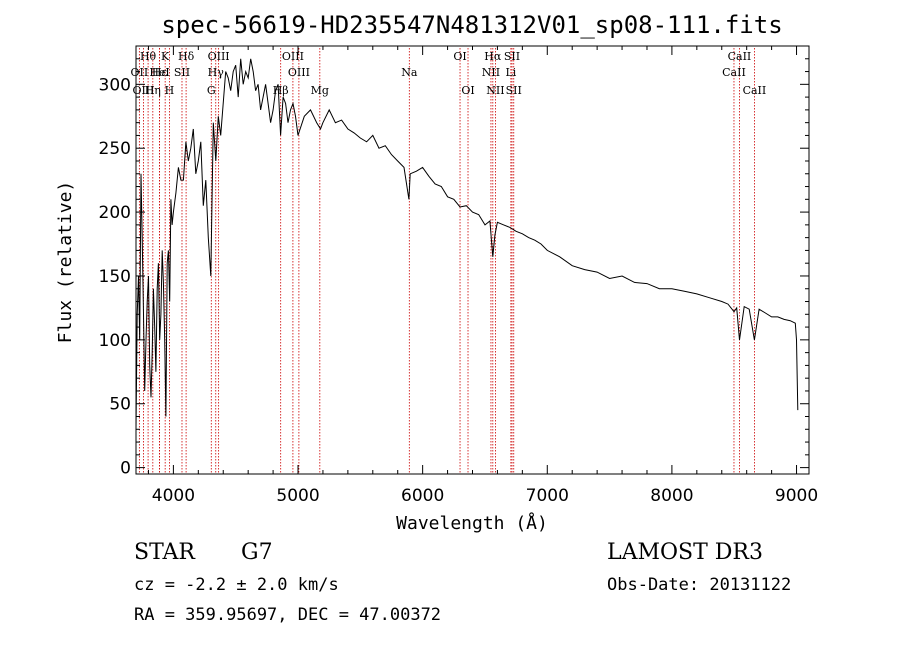 The image size is (900, 649). What do you see at coordinates (115, 149) in the screenshot?
I see `y-tick-label: 250` at bounding box center [115, 149].